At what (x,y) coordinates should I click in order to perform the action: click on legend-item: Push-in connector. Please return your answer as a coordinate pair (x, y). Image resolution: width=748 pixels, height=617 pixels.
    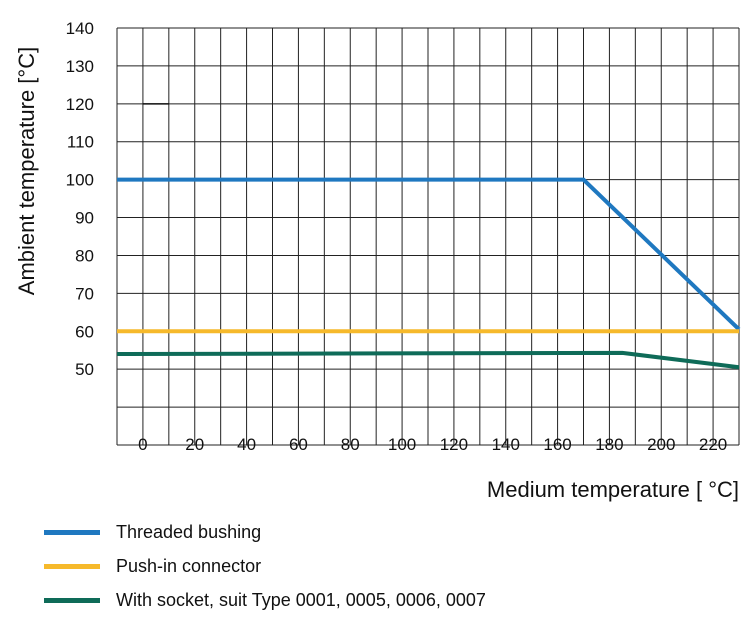
    Looking at the image, I should click on (265, 566).